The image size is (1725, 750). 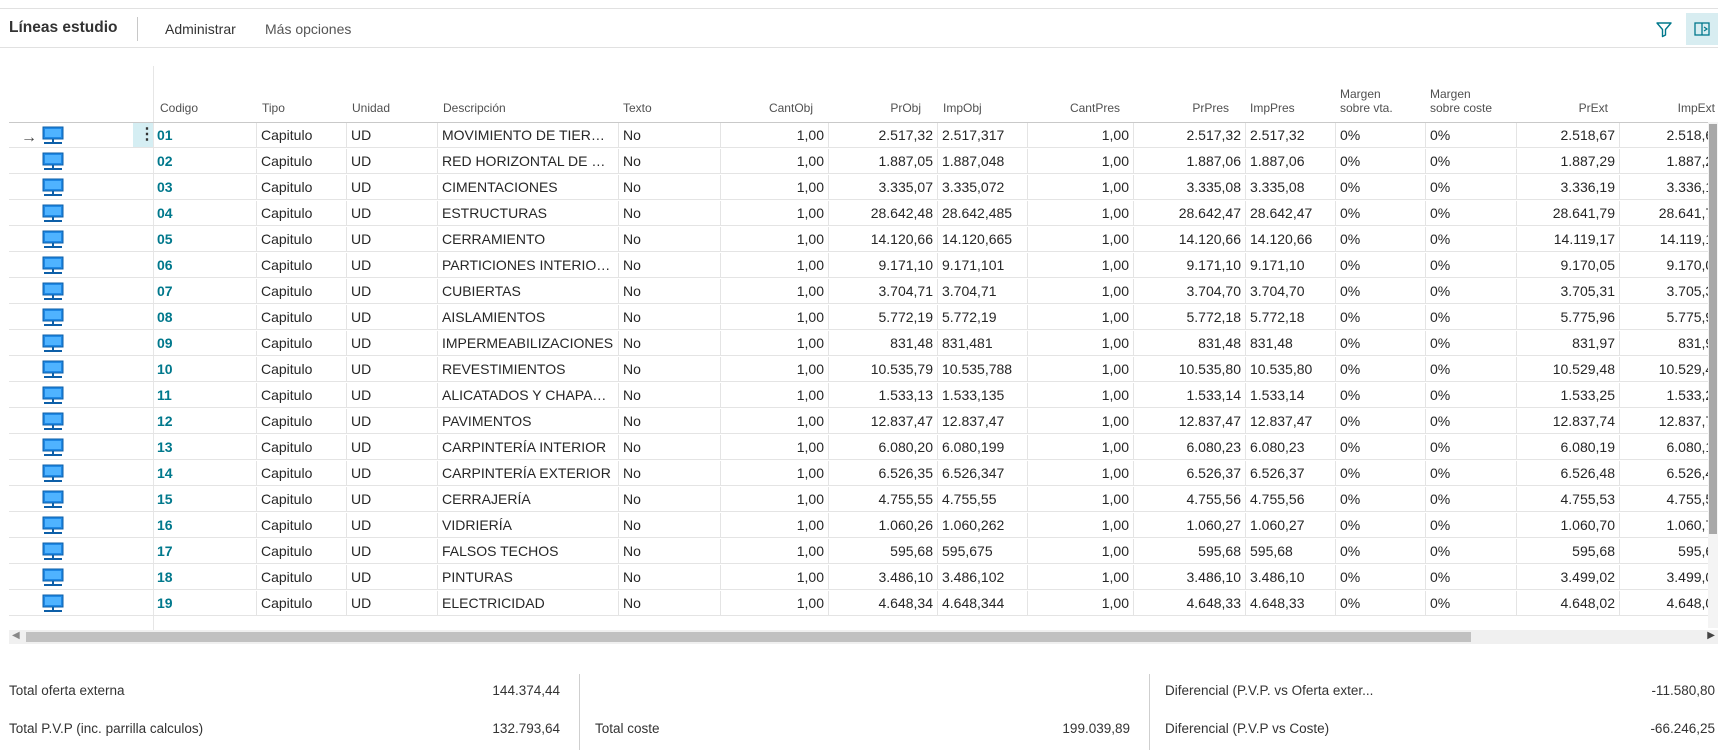 What do you see at coordinates (1366, 101) in the screenshot?
I see `col-header-margen-vta: Margen sobre vta.` at bounding box center [1366, 101].